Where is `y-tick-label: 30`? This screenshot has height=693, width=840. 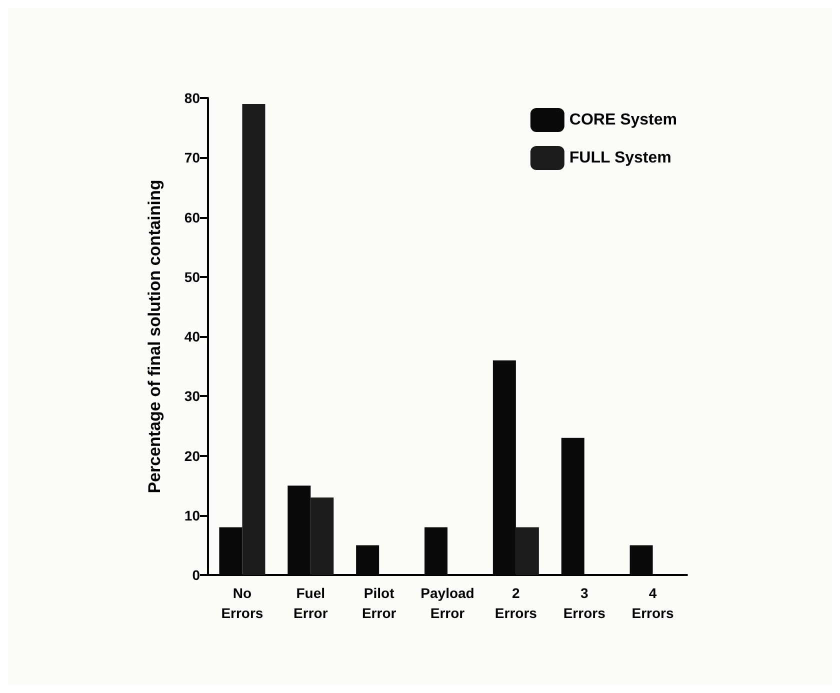 y-tick-label: 30 is located at coordinates (192, 396).